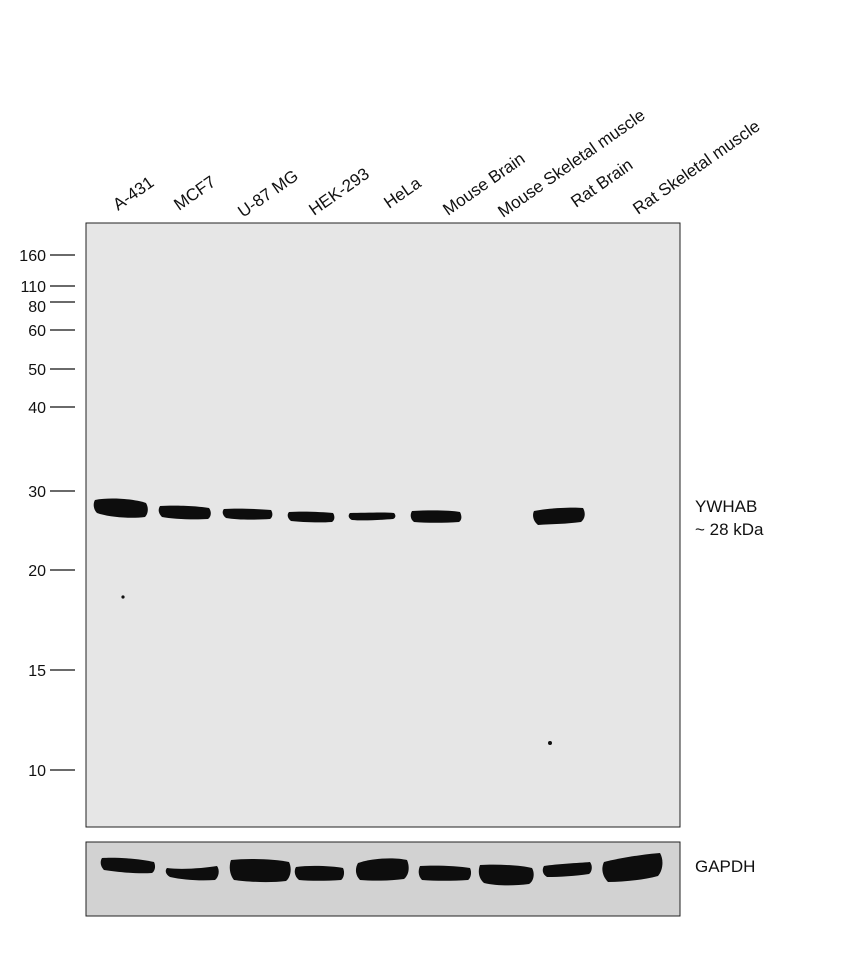 The width and height of the screenshot is (857, 958). I want to click on lane-label-rat-skeletal-muscle: Rat Skeletal muscle, so click(696, 168).